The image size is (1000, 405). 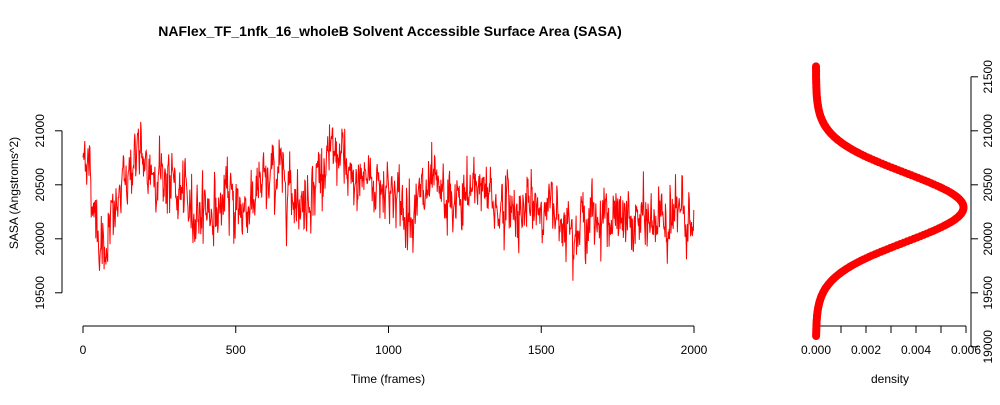 What do you see at coordinates (988, 185) in the screenshot?
I see `density-y-tick-label: 20500` at bounding box center [988, 185].